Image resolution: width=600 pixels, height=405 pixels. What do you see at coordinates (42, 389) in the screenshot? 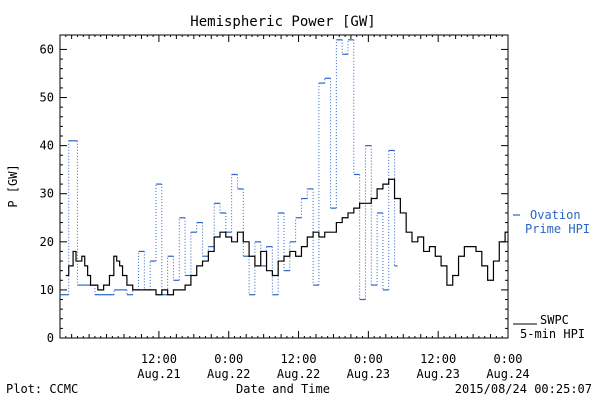
I see `footer-plot-credit: Plot: CCMC` at bounding box center [42, 389].